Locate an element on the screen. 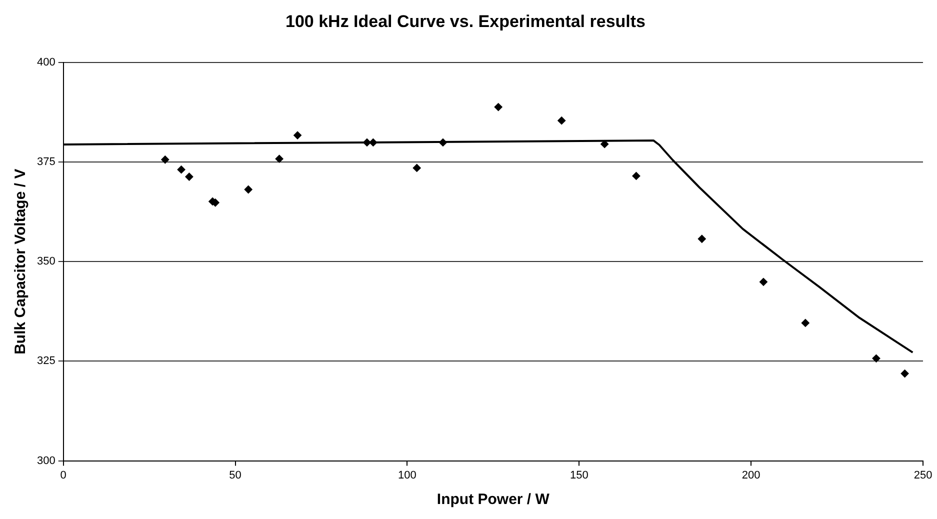  y-tick-label: 400 is located at coordinates (46, 62).